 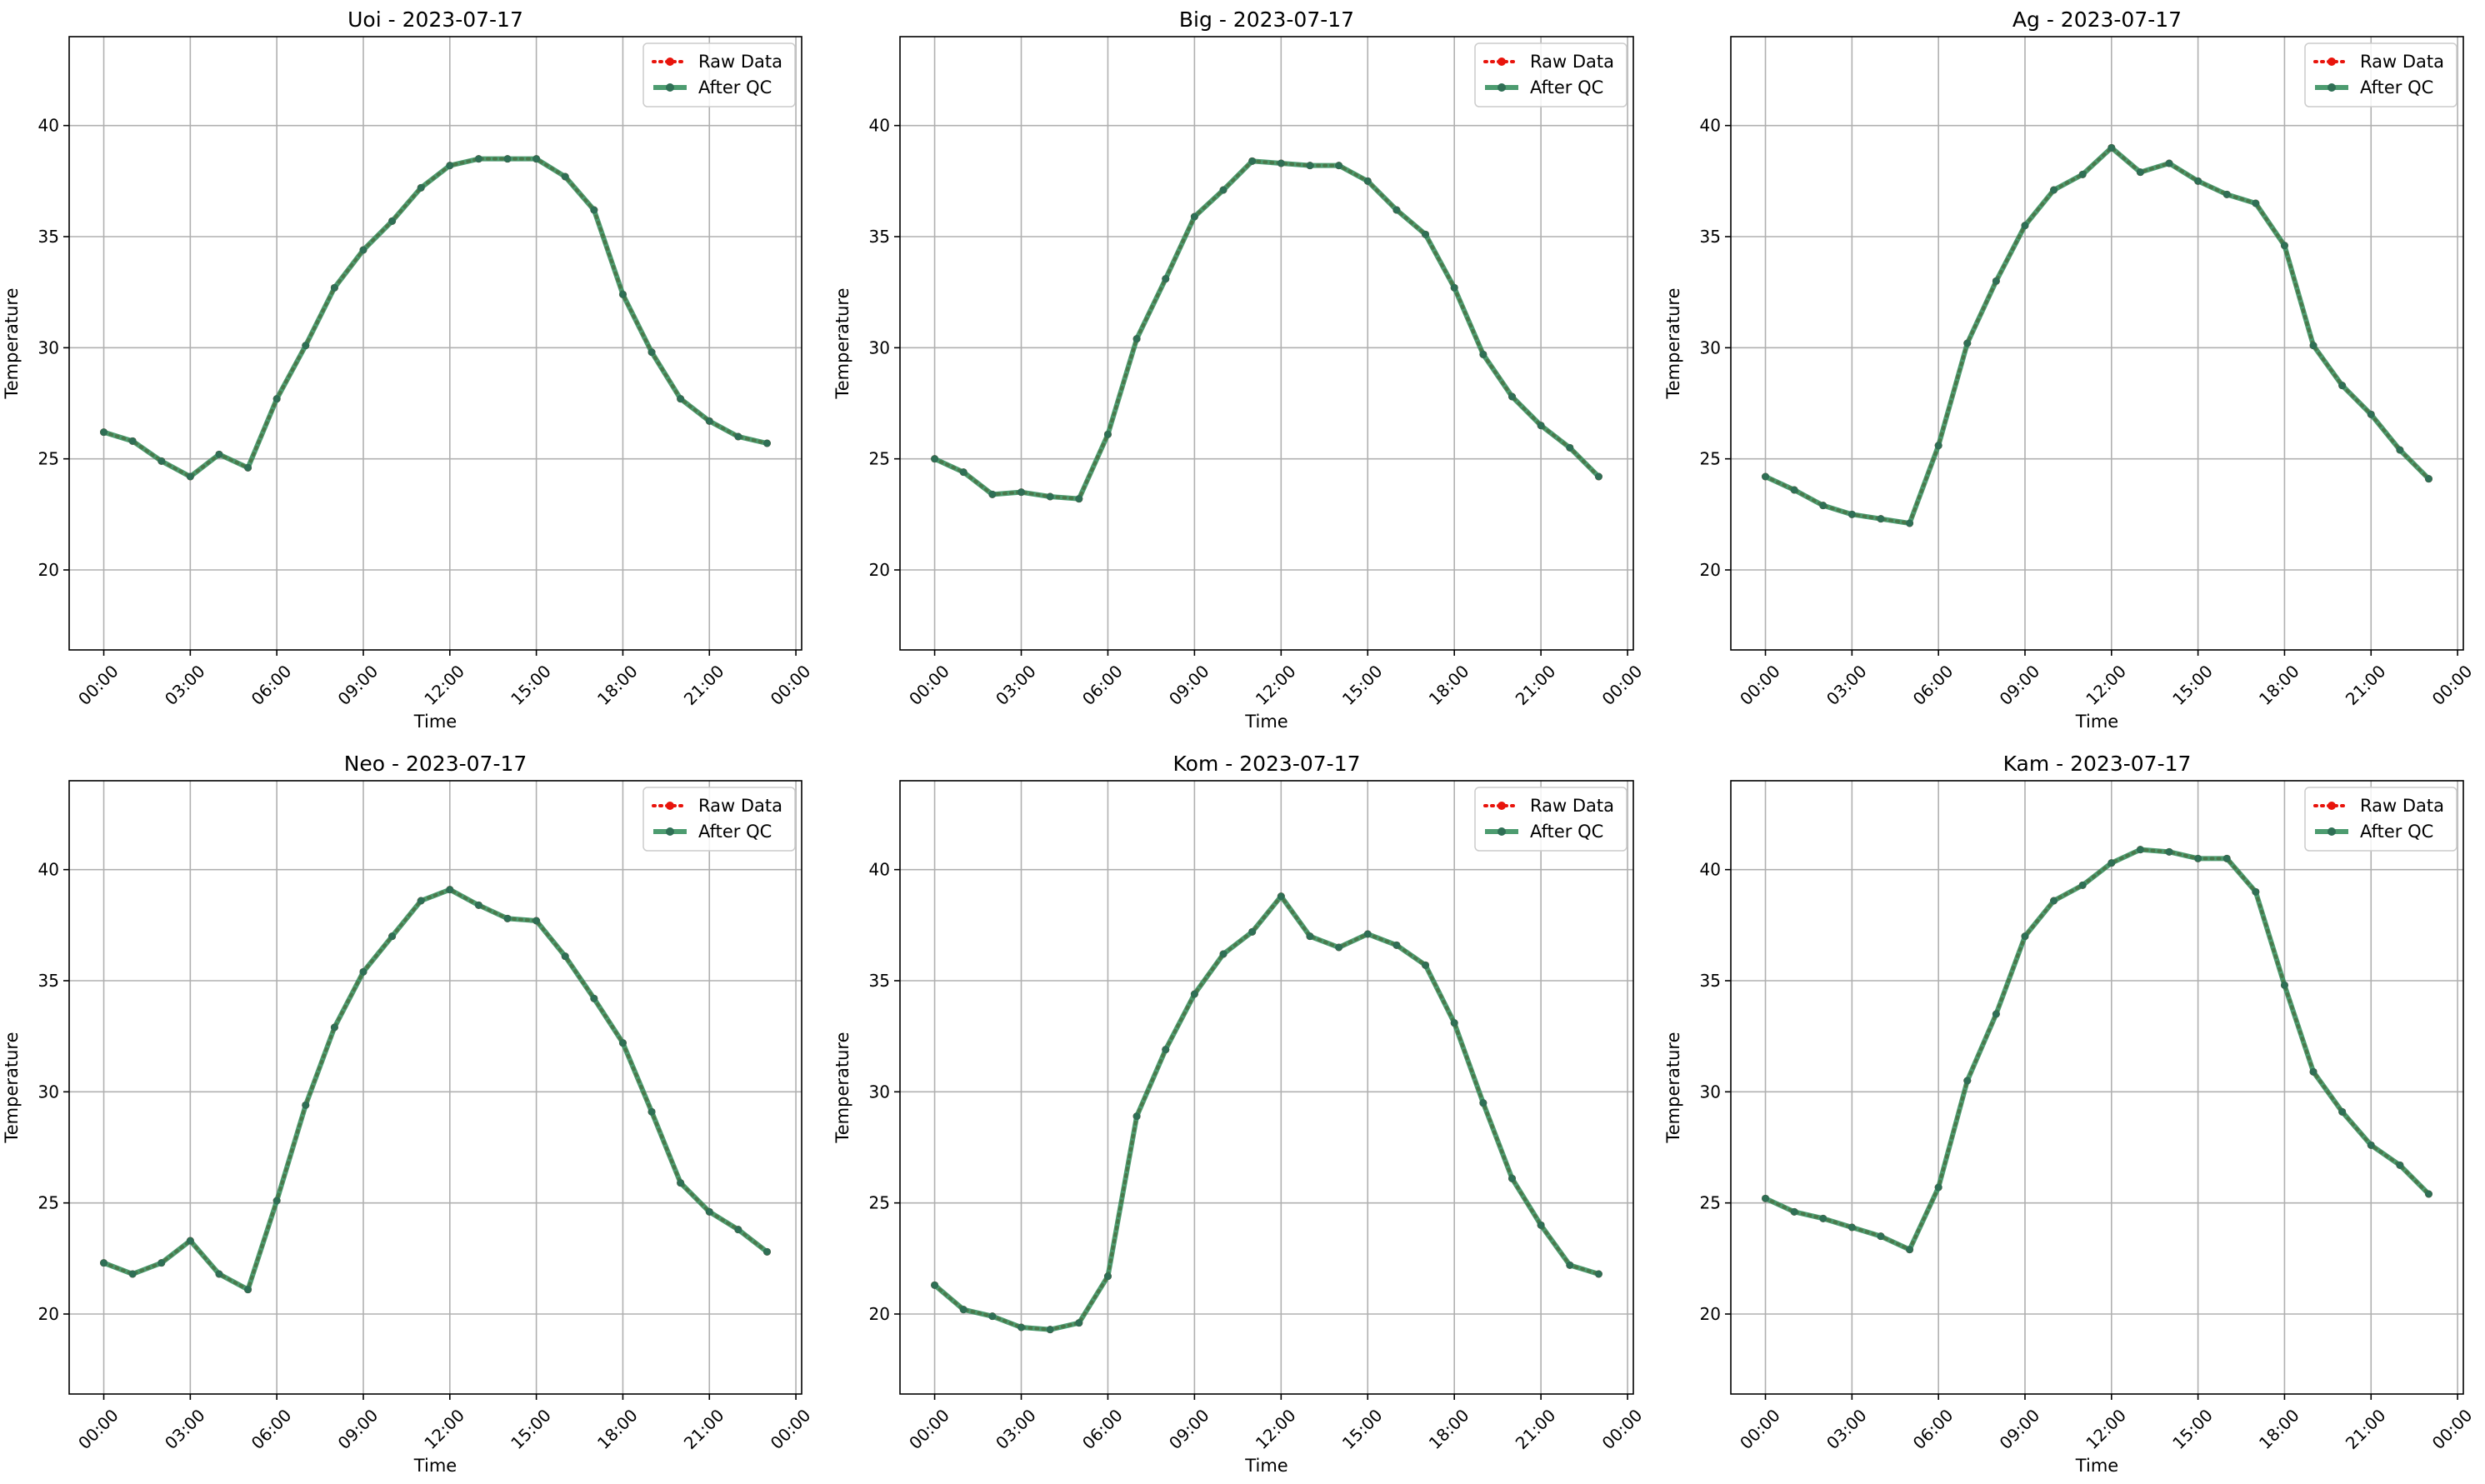 I want to click on chart-title: Kom - 2023-07-17, so click(x=1267, y=764).